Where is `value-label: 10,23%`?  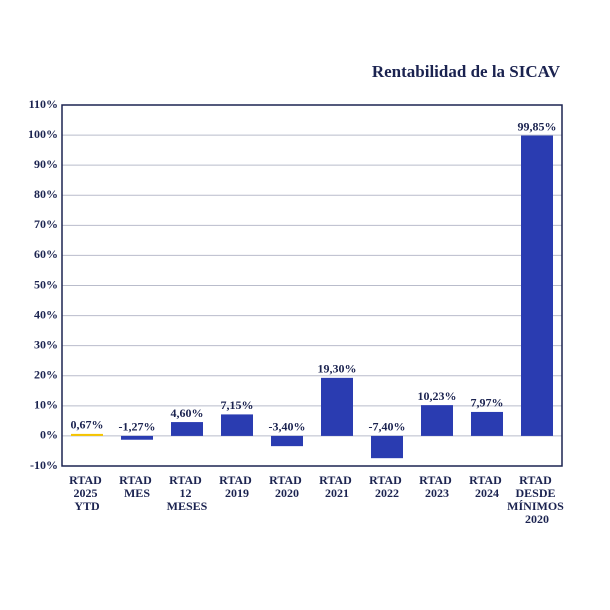
value-label: 10,23% is located at coordinates (437, 396).